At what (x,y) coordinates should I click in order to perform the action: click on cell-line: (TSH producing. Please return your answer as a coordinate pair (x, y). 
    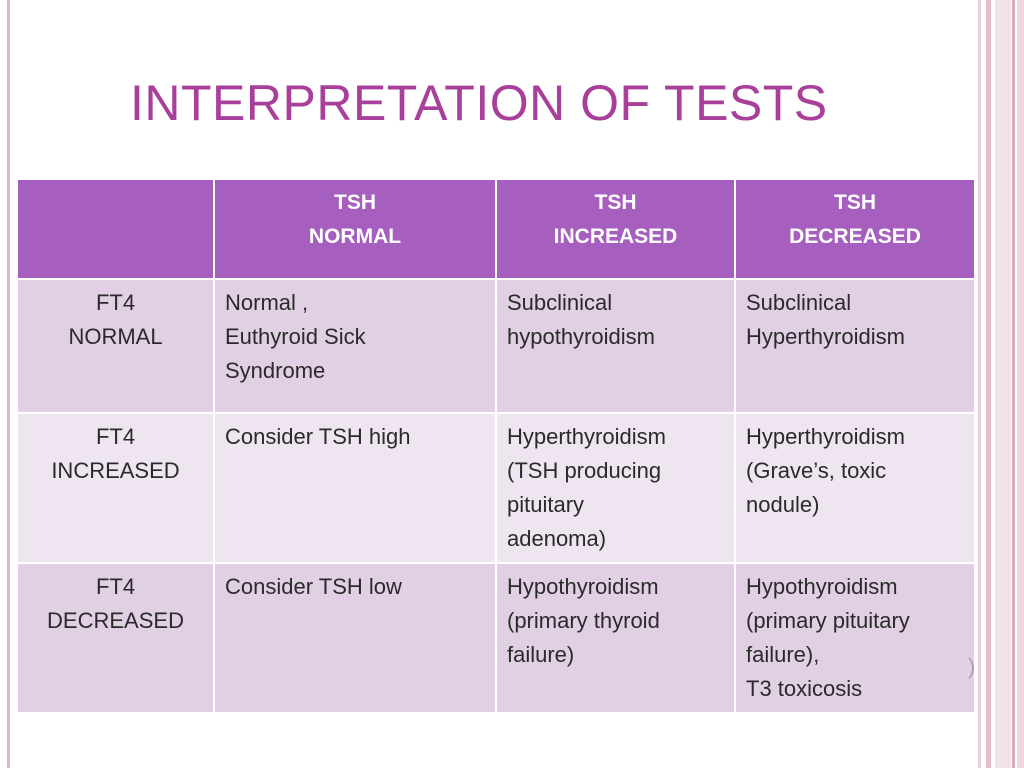
    Looking at the image, I should click on (584, 470).